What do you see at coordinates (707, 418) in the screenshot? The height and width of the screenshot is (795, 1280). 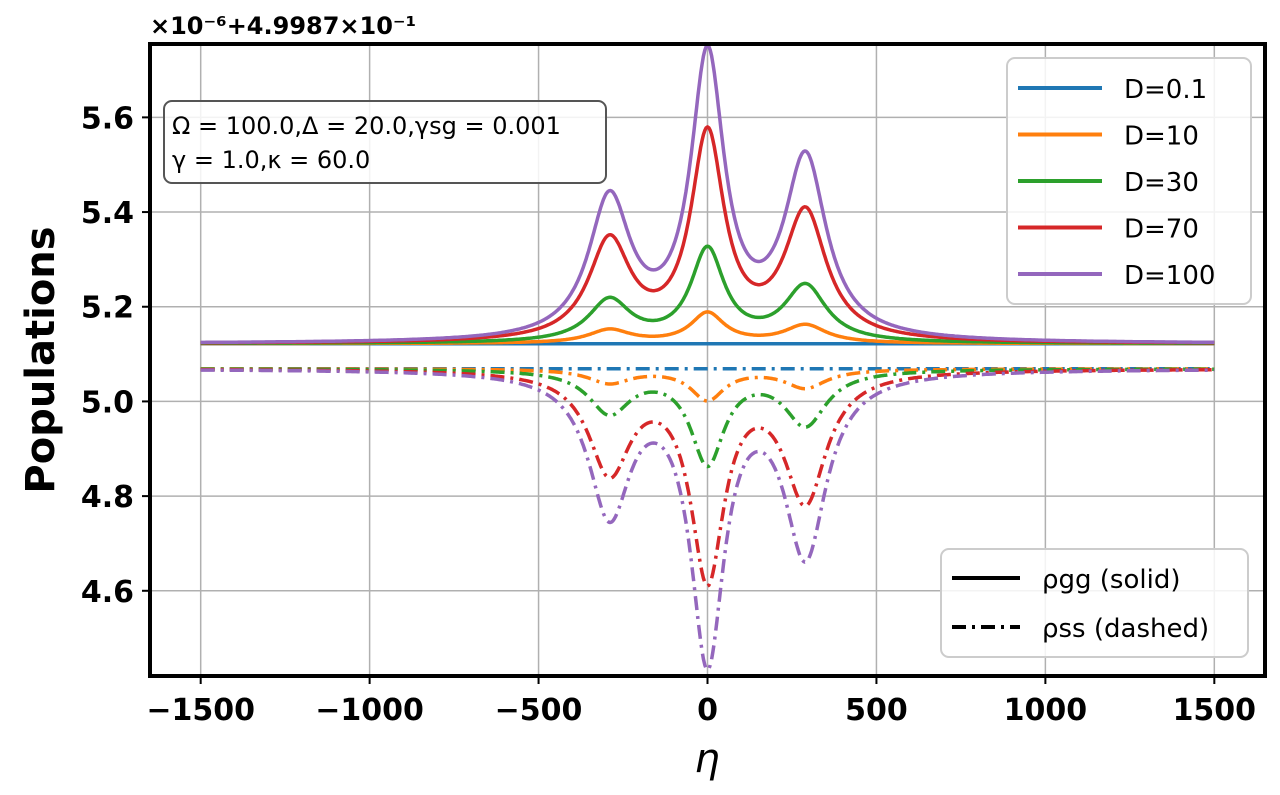 I see `series-line-d-30-ss` at bounding box center [707, 418].